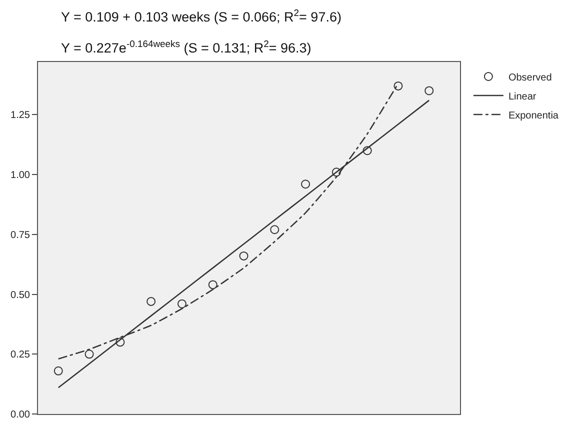 The image size is (576, 426). Describe the element at coordinates (522, 96) in the screenshot. I see `legend-label: Linear` at that location.